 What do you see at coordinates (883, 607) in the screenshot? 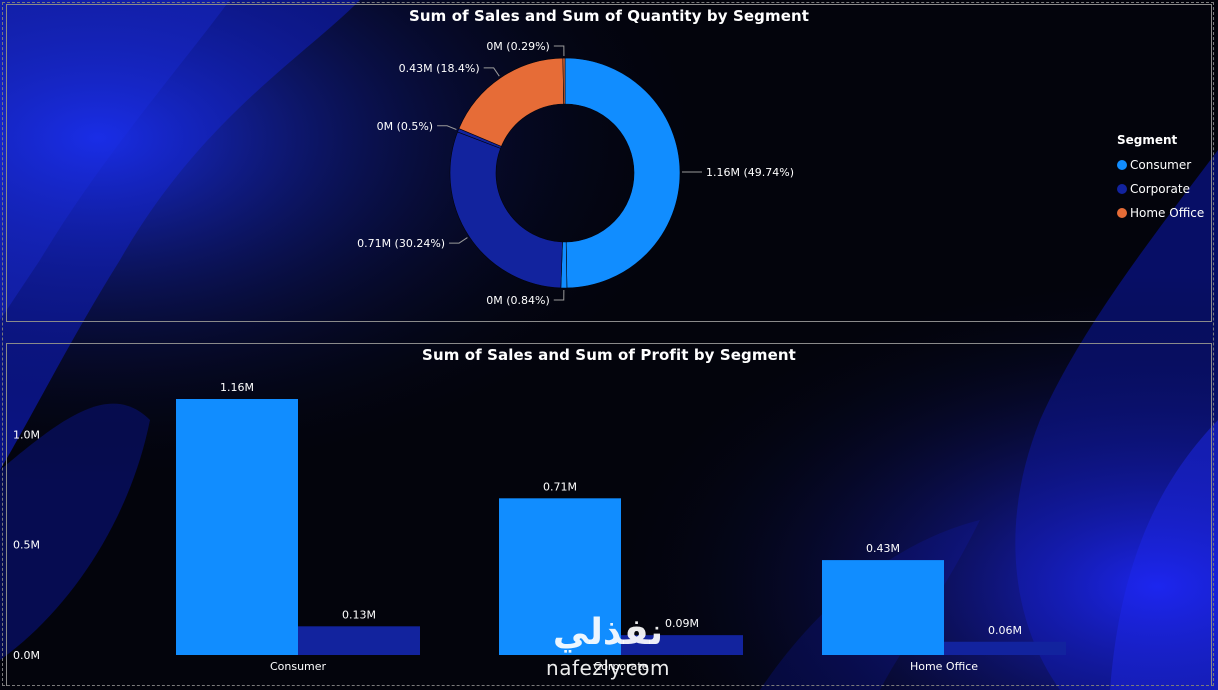
I see `bar-home-office-sum-of-sales` at bounding box center [883, 607].